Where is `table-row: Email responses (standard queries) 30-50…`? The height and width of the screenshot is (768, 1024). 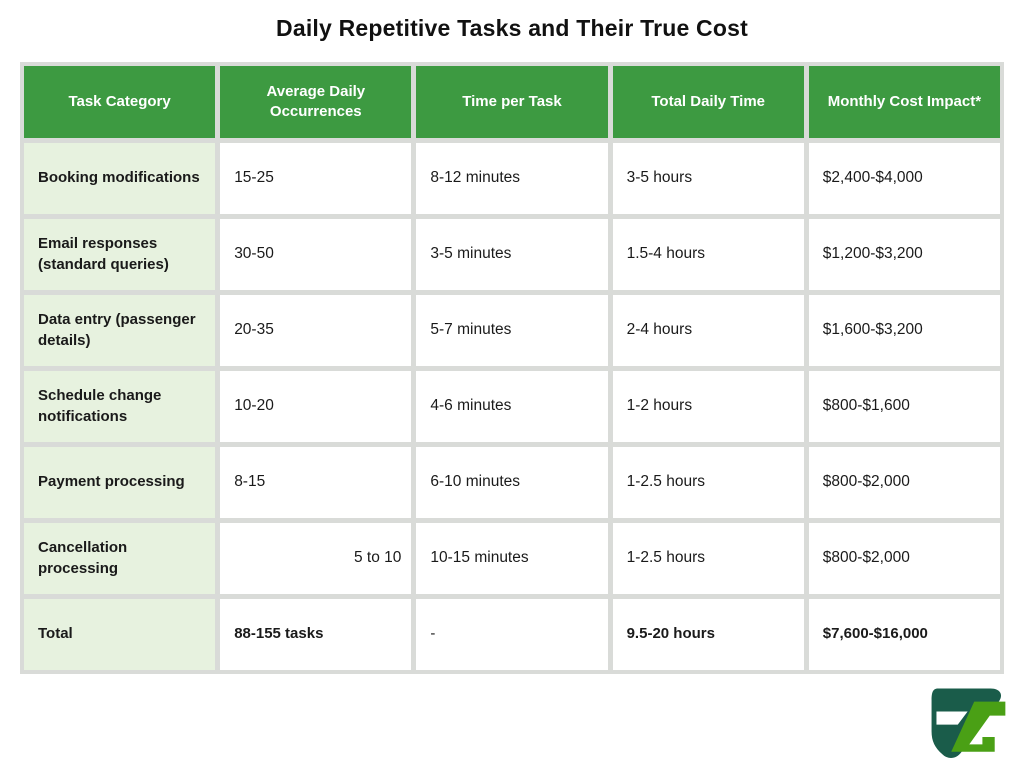
table-row: Email responses (standard queries) 30-50… is located at coordinates (512, 254).